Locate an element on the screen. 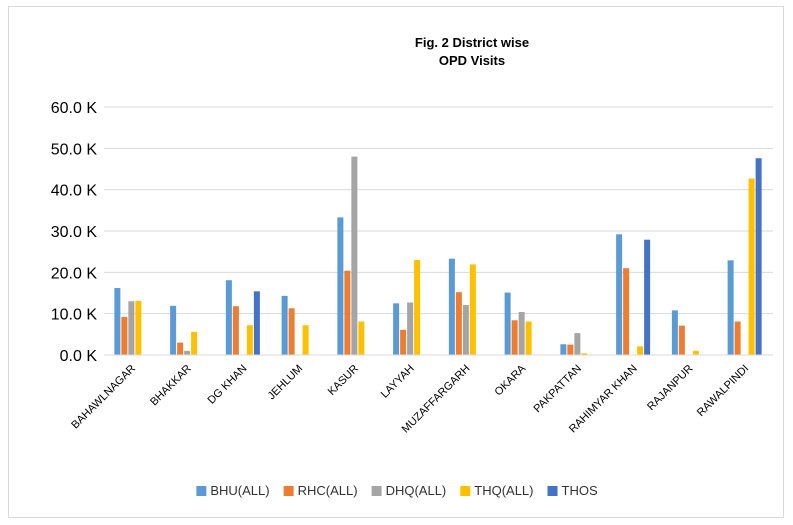  x-tick-label: RAJANPUR is located at coordinates (670, 388).